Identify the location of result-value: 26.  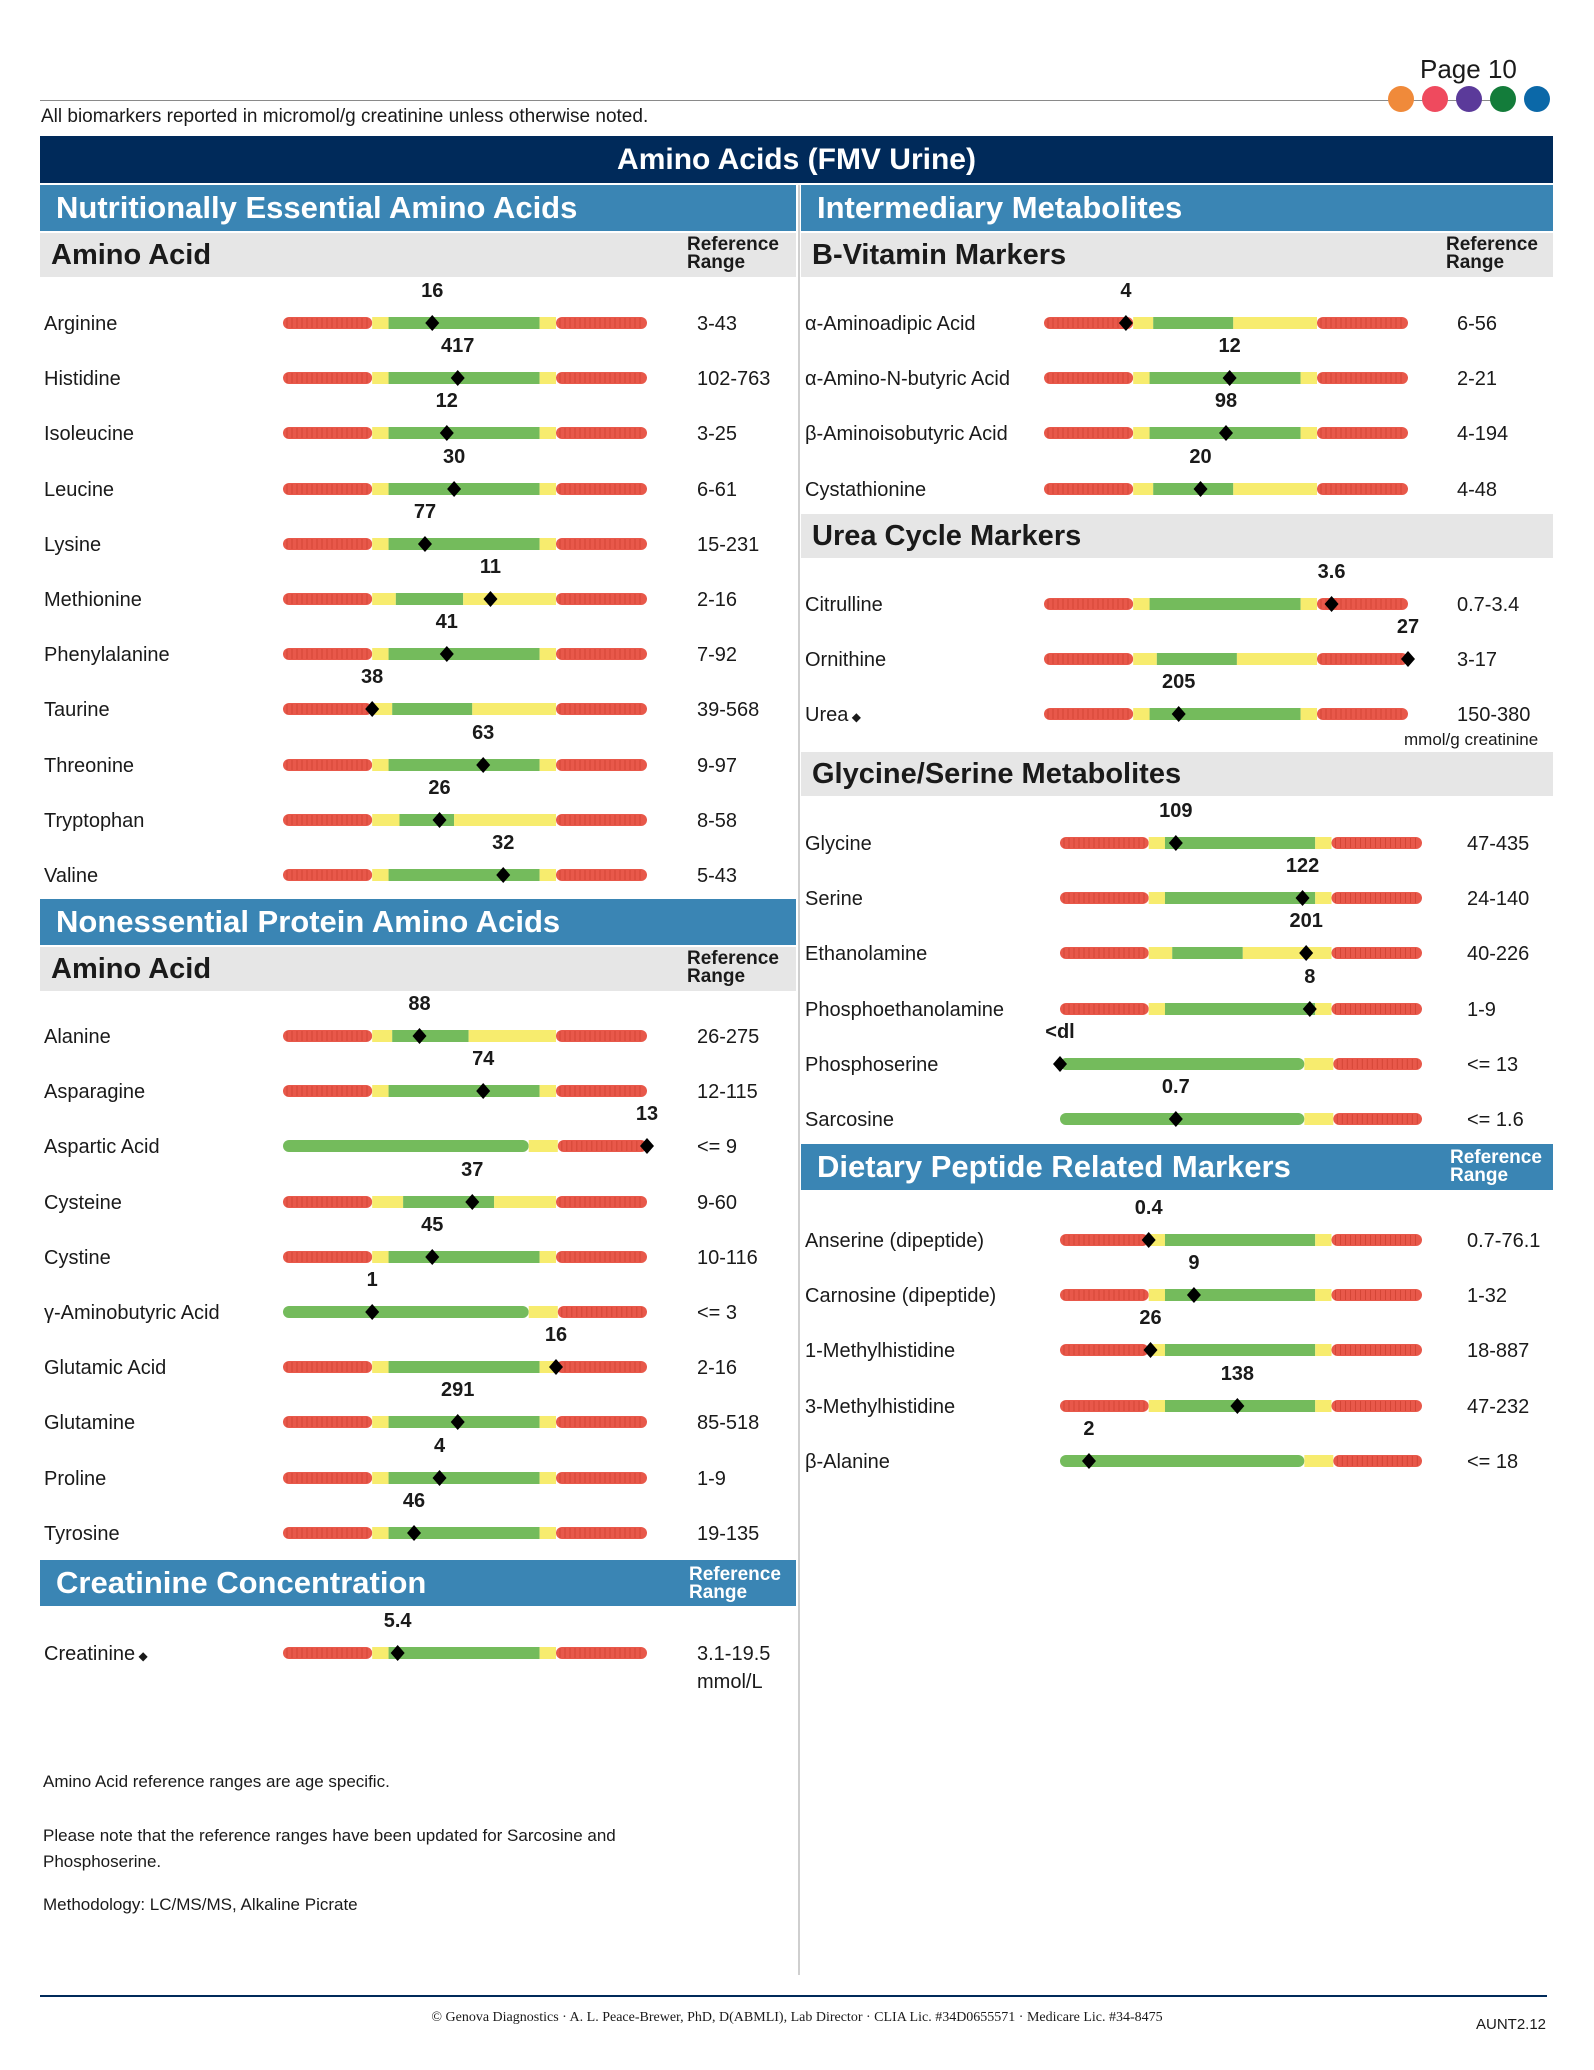
(439, 787).